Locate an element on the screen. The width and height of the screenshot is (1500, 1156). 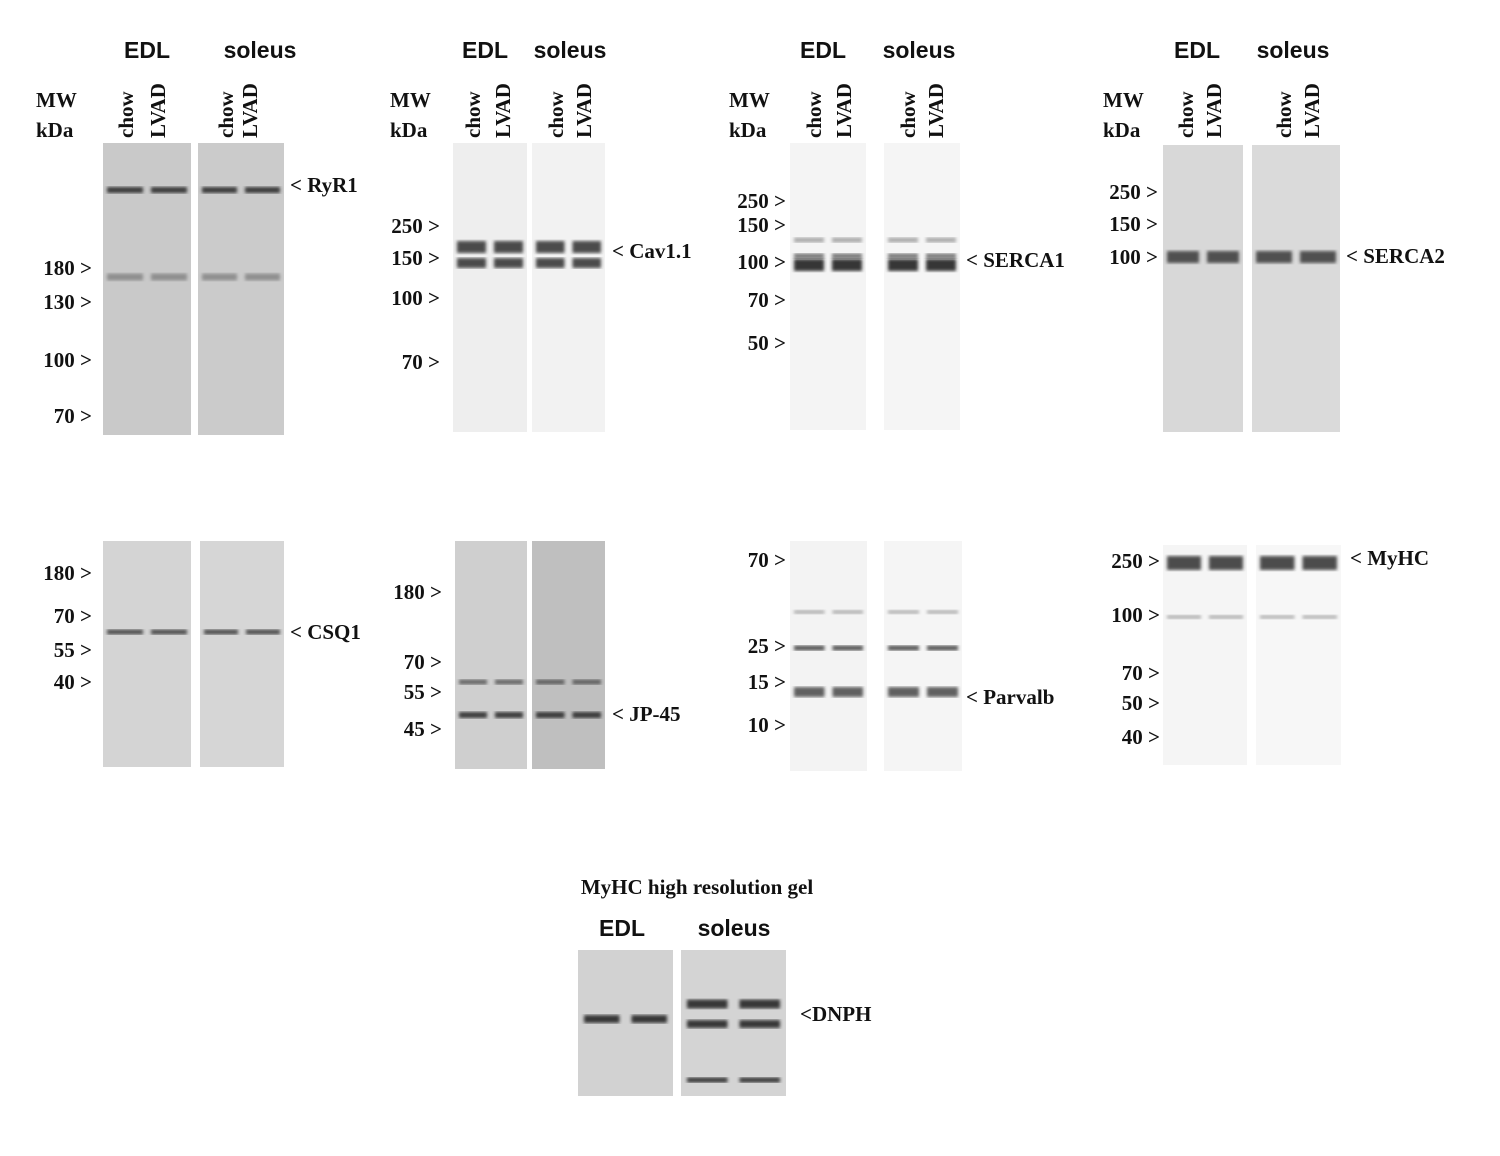
protein-label: < SERCA2 is located at coordinates (1395, 256).